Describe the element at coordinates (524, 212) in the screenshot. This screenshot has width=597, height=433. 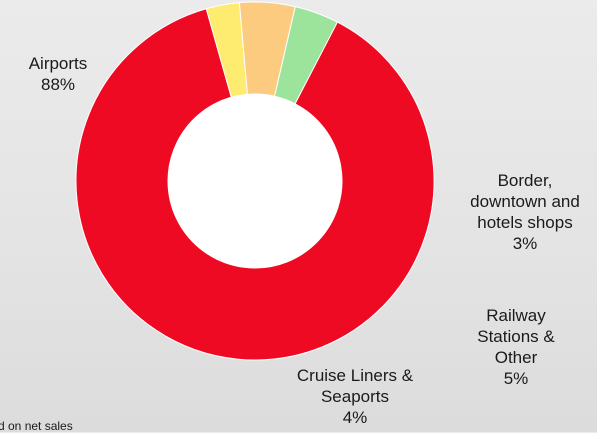
I see `label-border-downtown-hotels: Border, downtown and hotels shops 3%` at that location.